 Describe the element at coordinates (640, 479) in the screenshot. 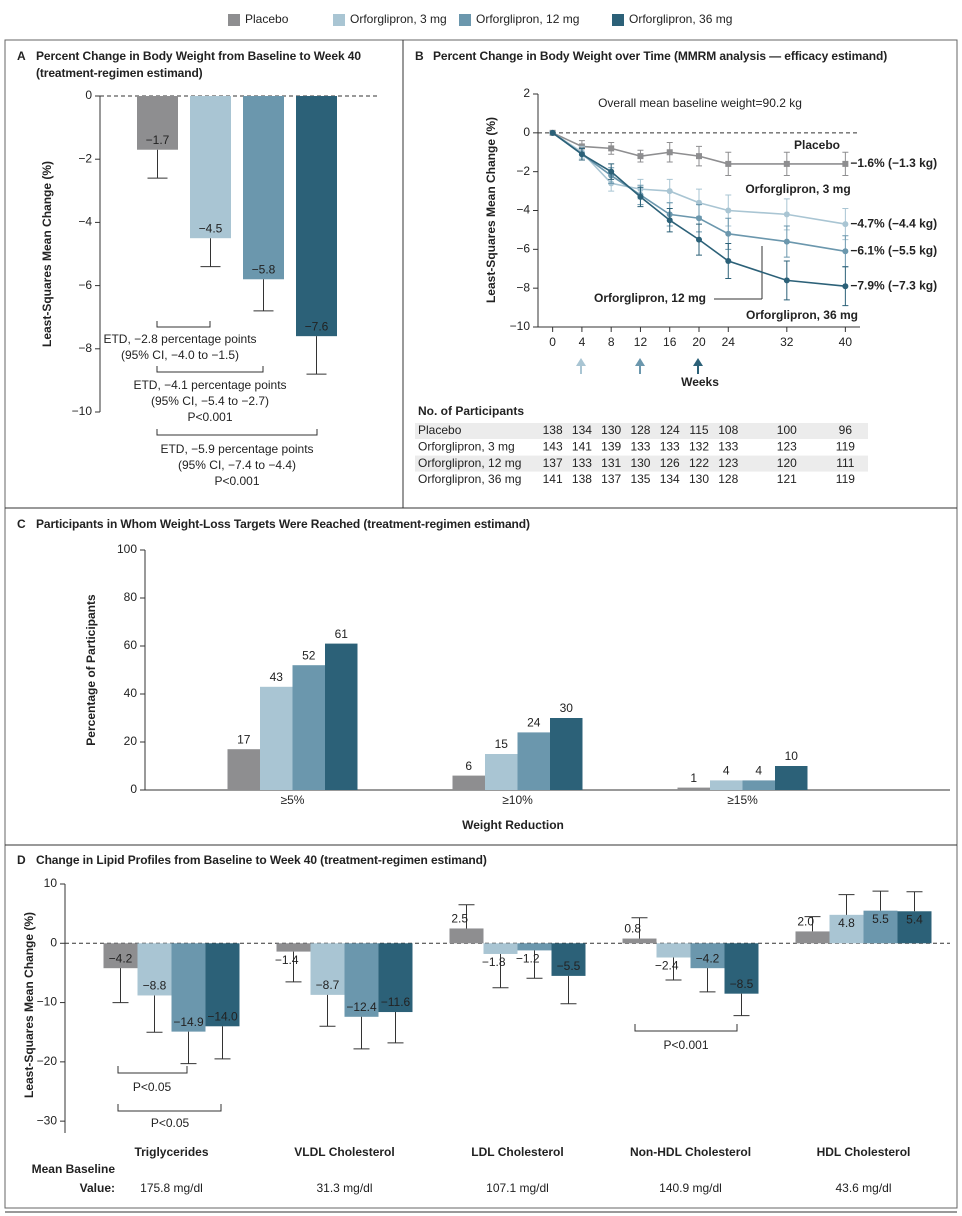

I see `table-cell: 135` at that location.